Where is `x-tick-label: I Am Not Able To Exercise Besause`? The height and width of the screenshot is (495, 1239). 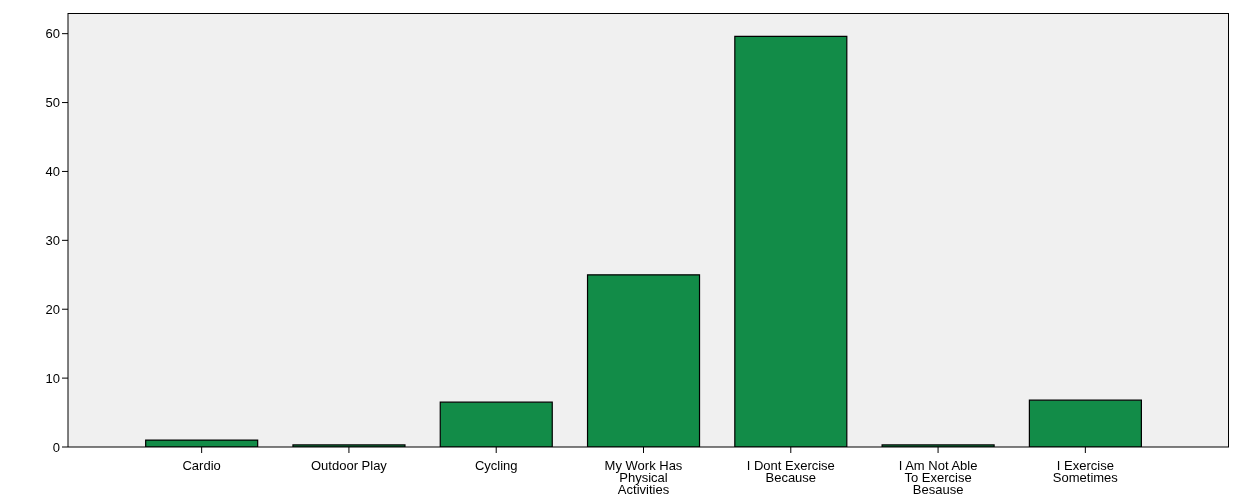 x-tick-label: I Am Not Able To Exercise Besause is located at coordinates (938, 476).